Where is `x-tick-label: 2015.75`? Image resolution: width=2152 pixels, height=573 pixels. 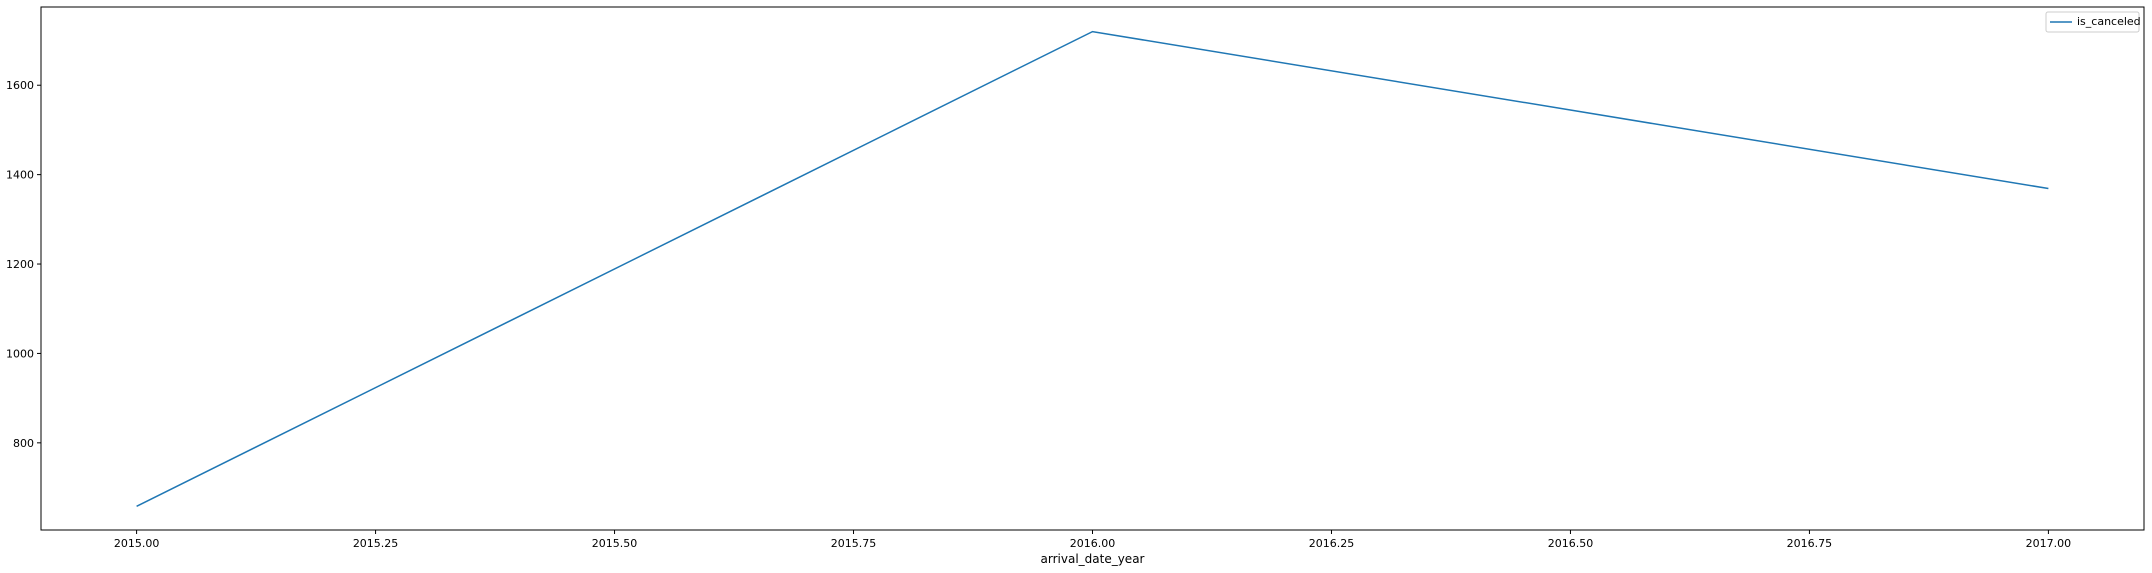
x-tick-label: 2015.75 is located at coordinates (854, 543).